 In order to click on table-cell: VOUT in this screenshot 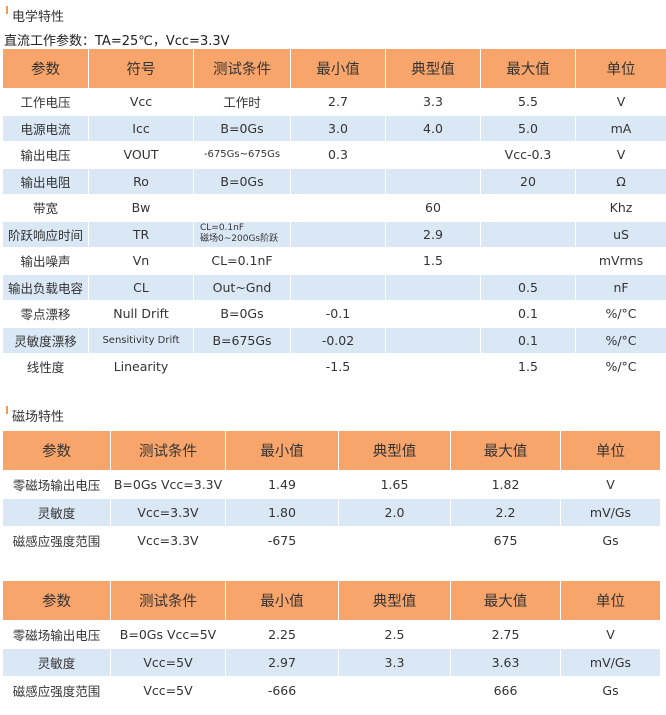, I will do `click(141, 155)`.